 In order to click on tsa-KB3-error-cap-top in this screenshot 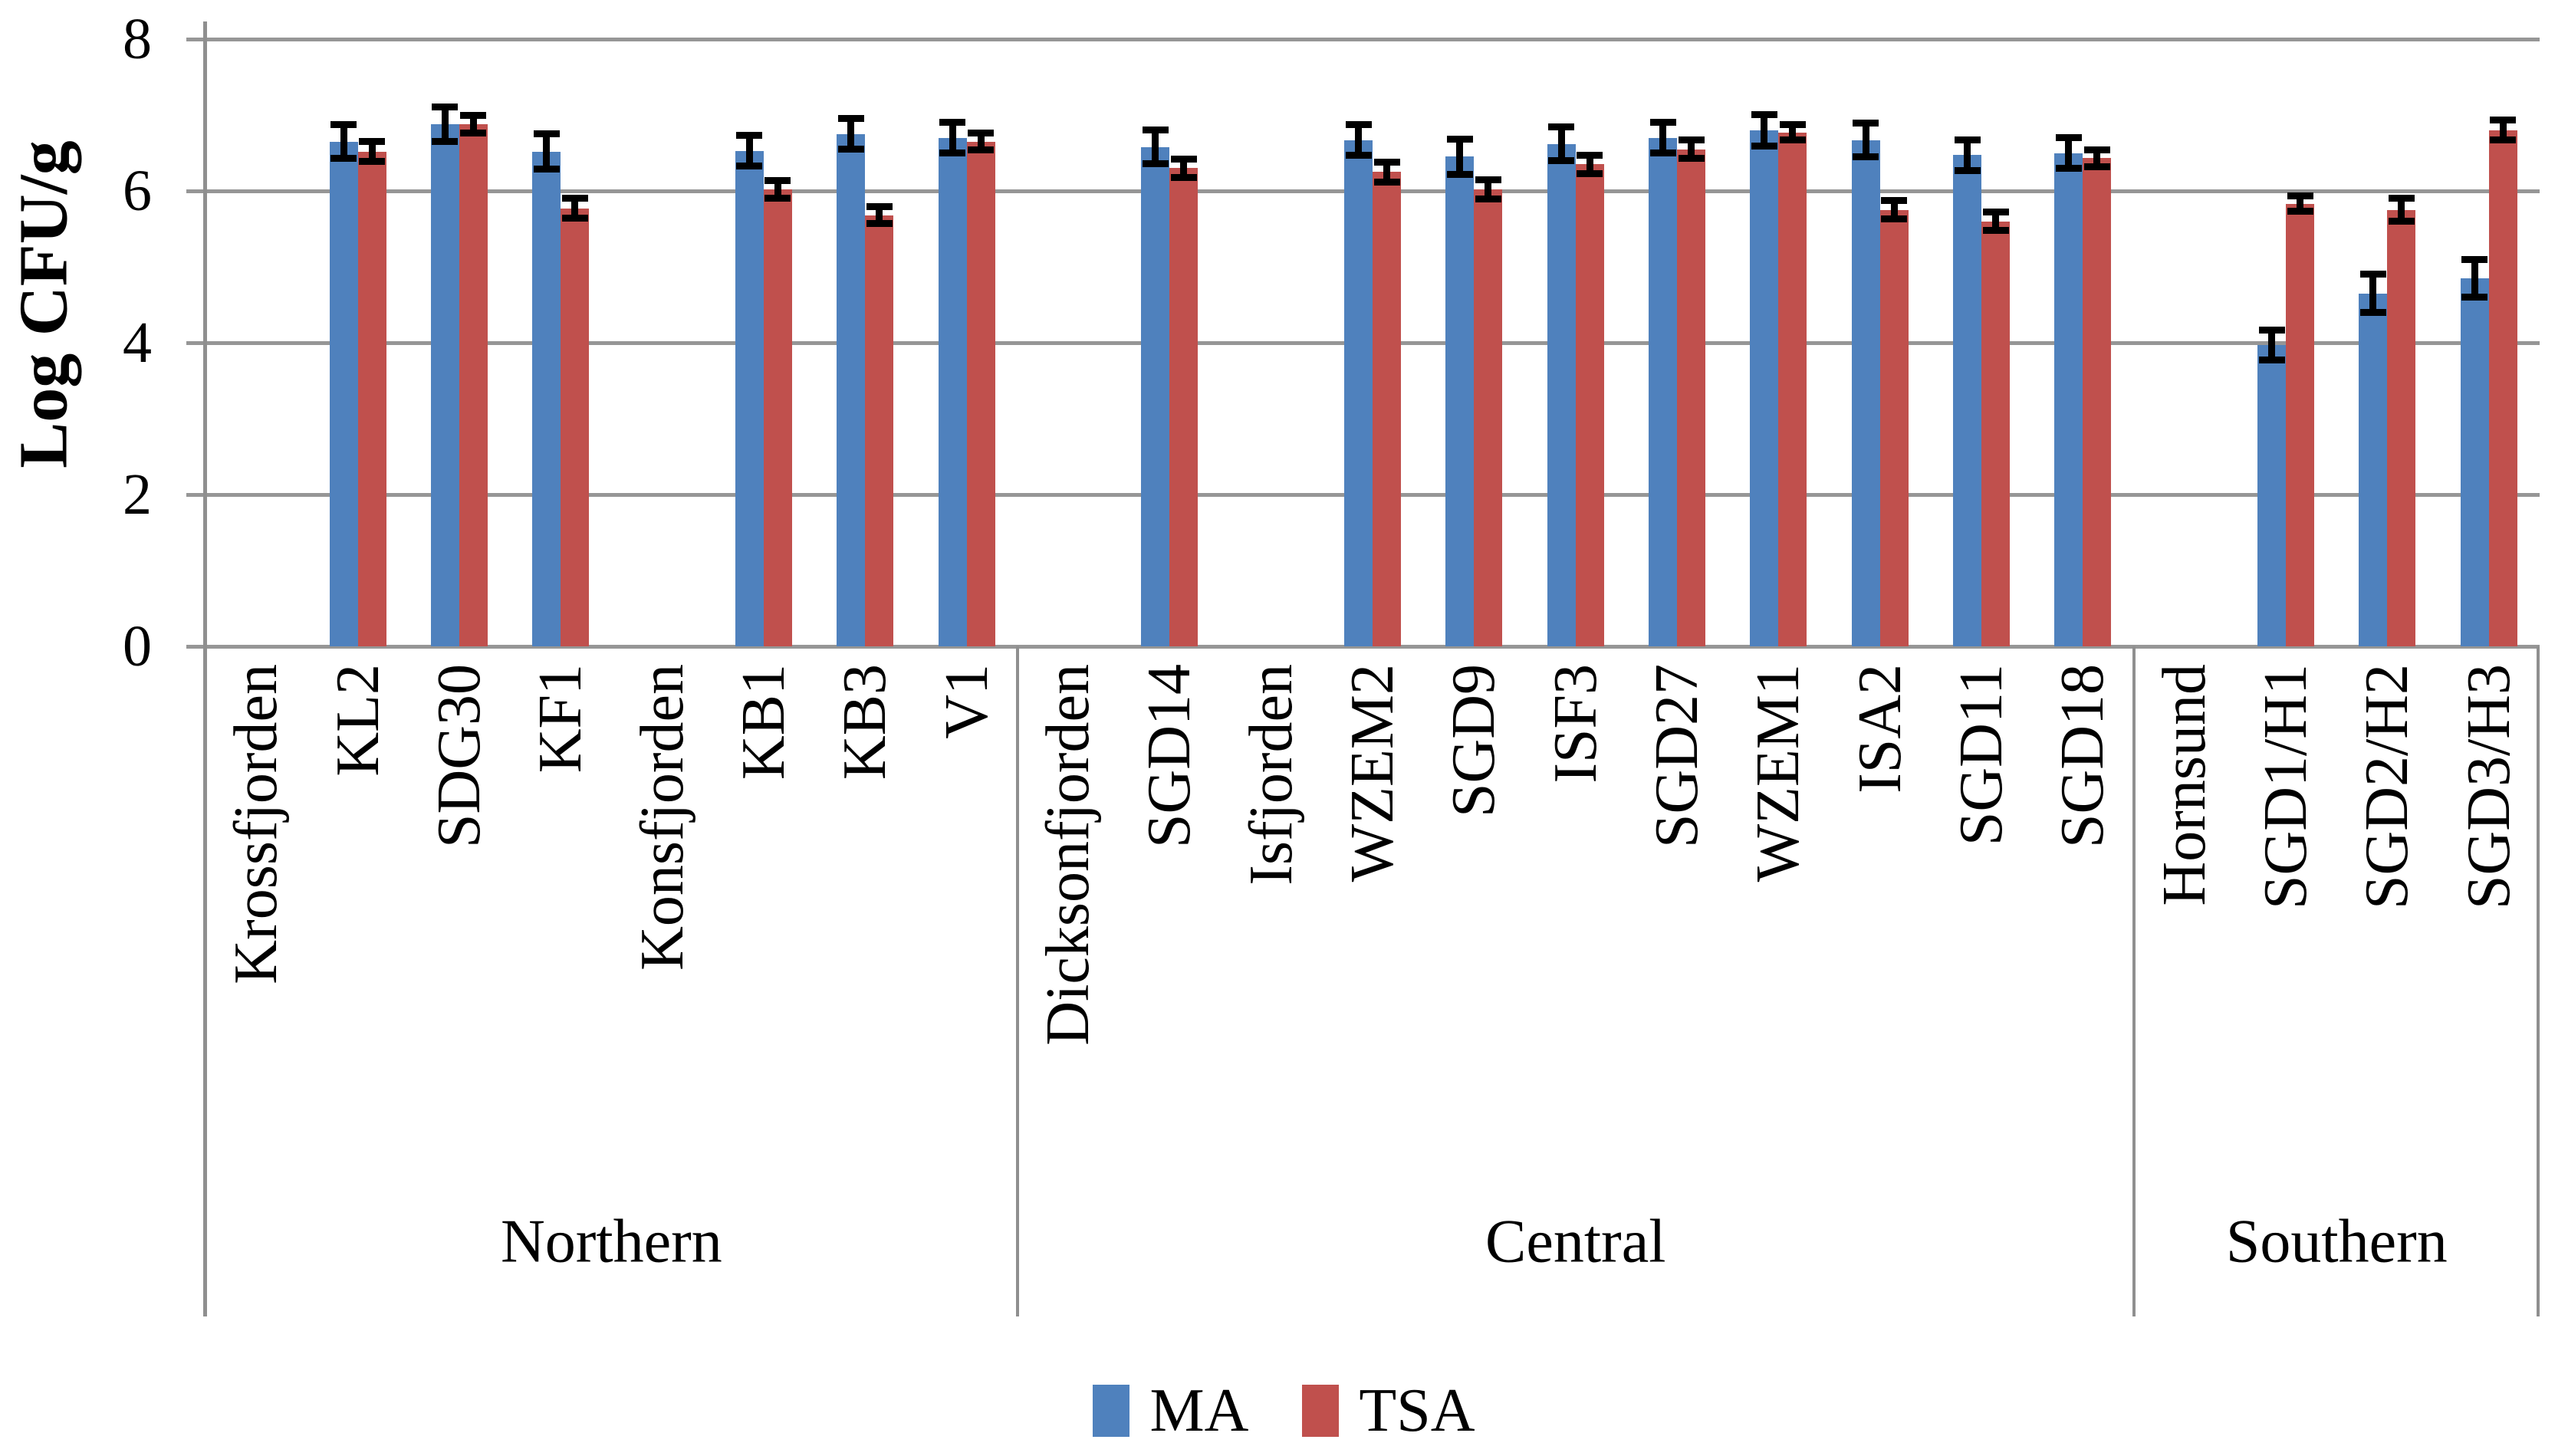, I will do `click(880, 207)`.